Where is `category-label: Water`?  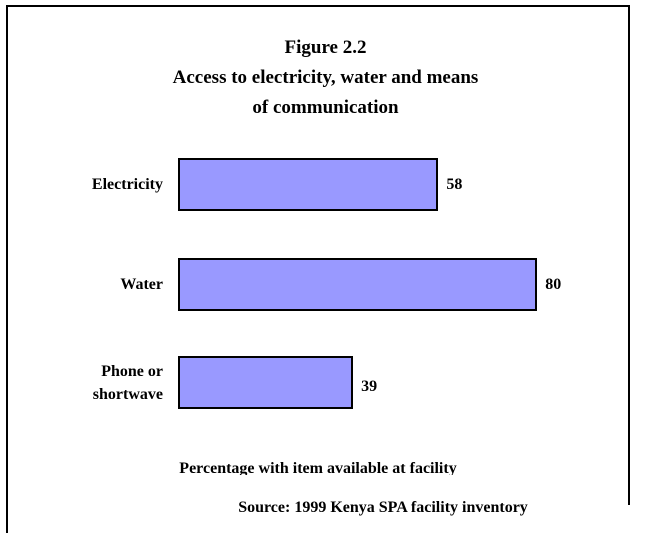
category-label: Water is located at coordinates (141, 284).